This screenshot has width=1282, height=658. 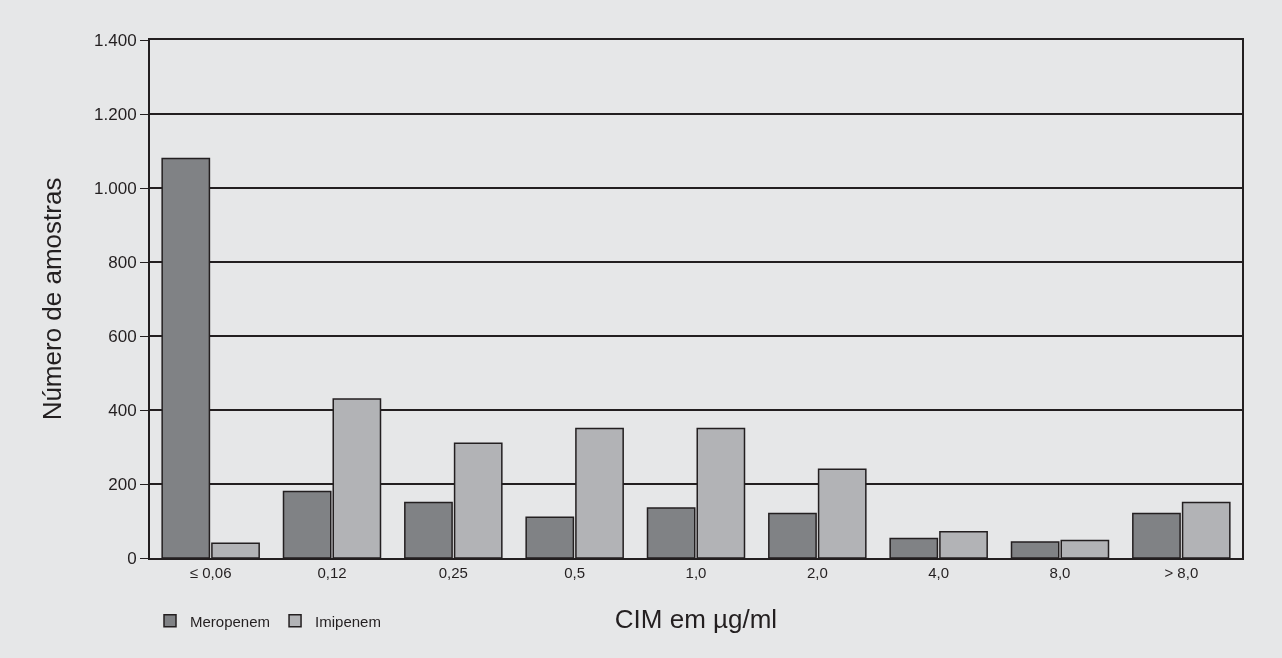 I want to click on x-tick-label: 4,0, so click(x=939, y=572).